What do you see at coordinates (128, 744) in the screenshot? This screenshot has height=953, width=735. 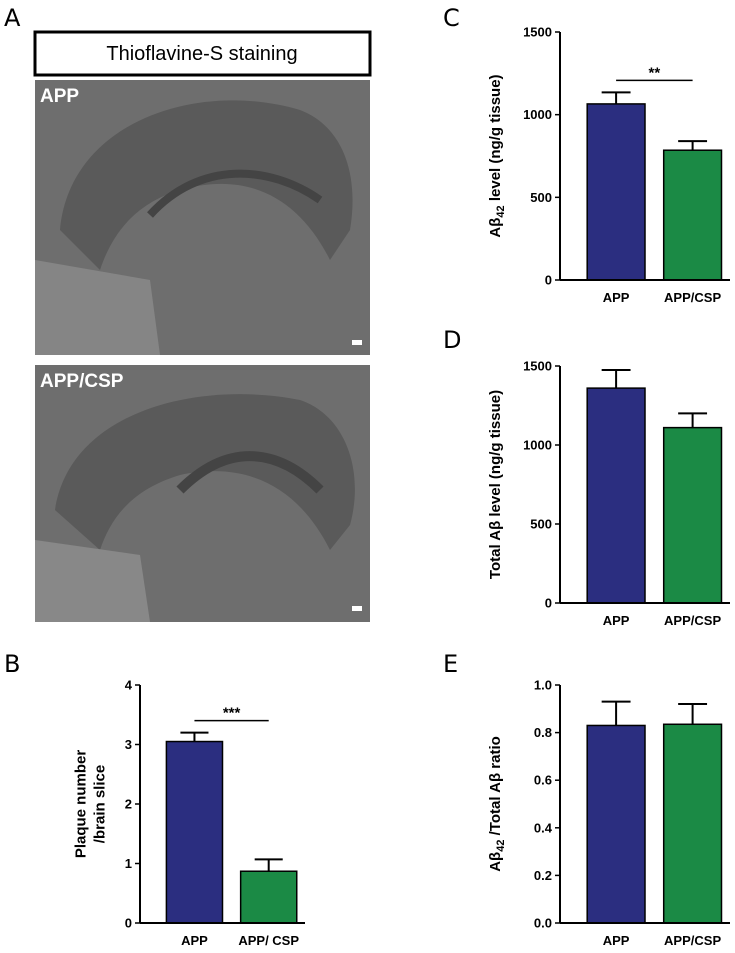 I see `y-tick-label: 3` at bounding box center [128, 744].